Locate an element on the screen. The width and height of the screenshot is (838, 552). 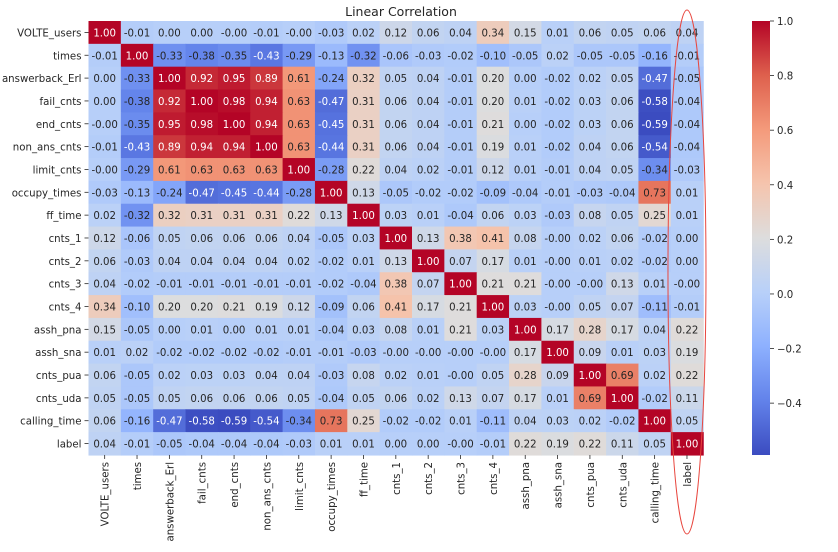
x-tick-label: cnts_2 is located at coordinates (429, 478).